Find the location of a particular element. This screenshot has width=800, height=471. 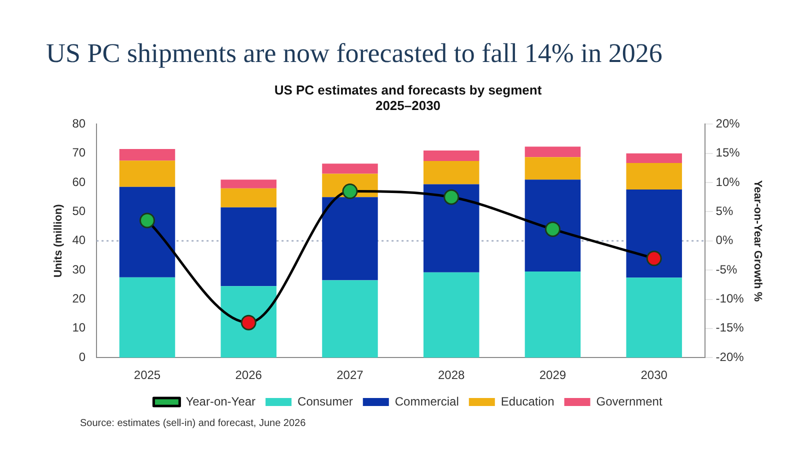

y2-tick-label: 15% is located at coordinates (728, 153).